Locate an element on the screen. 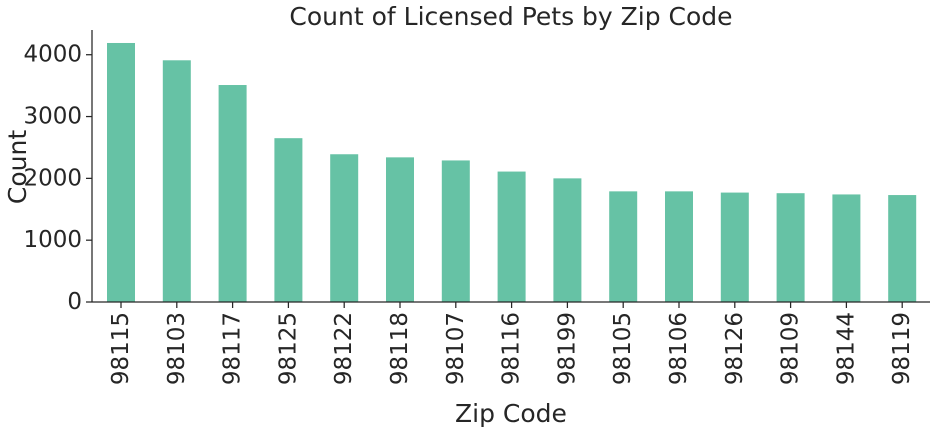 The height and width of the screenshot is (433, 936). y-tick-label-1000: 1000 is located at coordinates (52, 240).